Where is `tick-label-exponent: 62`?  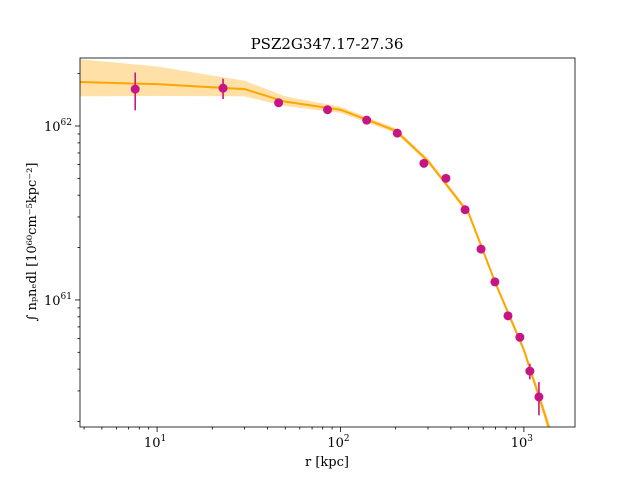 tick-label-exponent: 62 is located at coordinates (66, 123).